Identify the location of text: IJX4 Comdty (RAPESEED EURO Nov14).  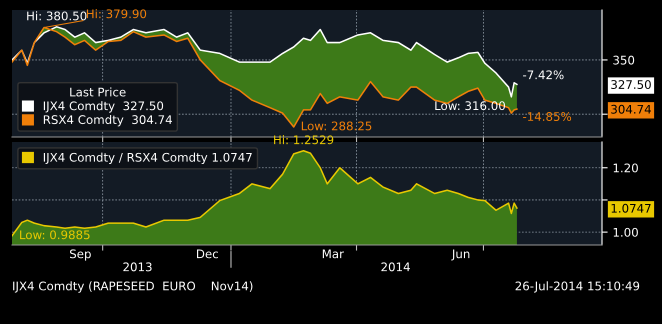
(132, 287).